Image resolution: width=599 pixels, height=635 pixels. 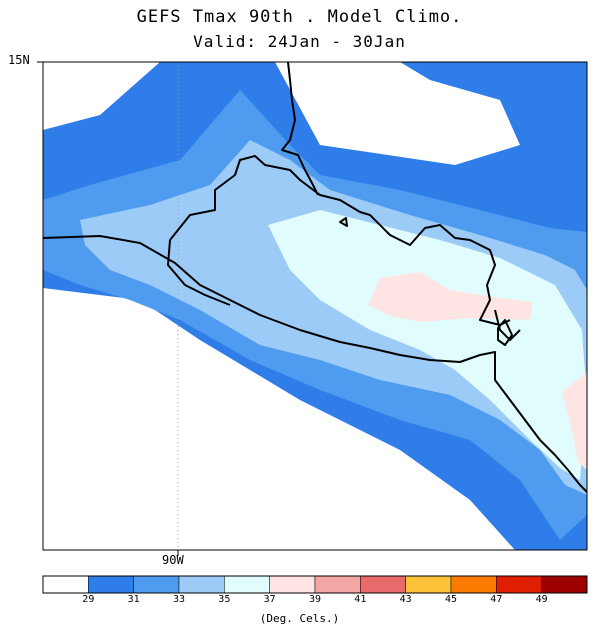 I want to click on gulf-fonseca, so click(x=505, y=332).